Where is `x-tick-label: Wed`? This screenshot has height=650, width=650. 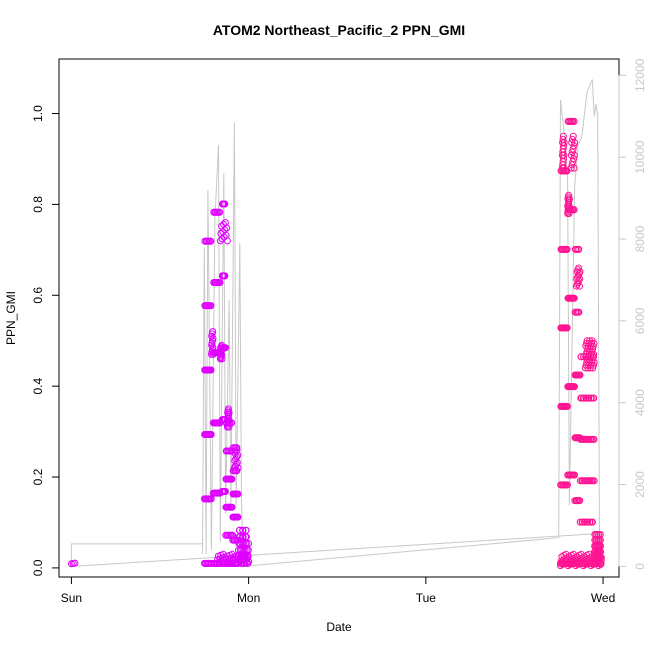
x-tick-label: Wed is located at coordinates (603, 598).